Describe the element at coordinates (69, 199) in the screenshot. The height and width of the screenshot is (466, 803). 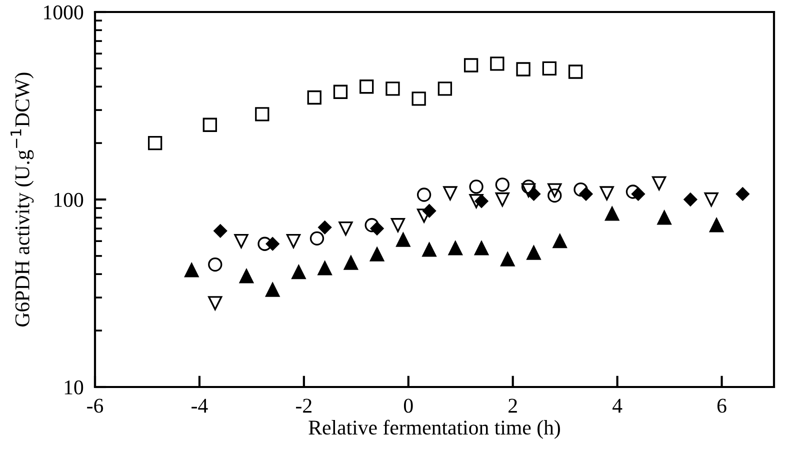
I see `y-tick-label: 100` at that location.